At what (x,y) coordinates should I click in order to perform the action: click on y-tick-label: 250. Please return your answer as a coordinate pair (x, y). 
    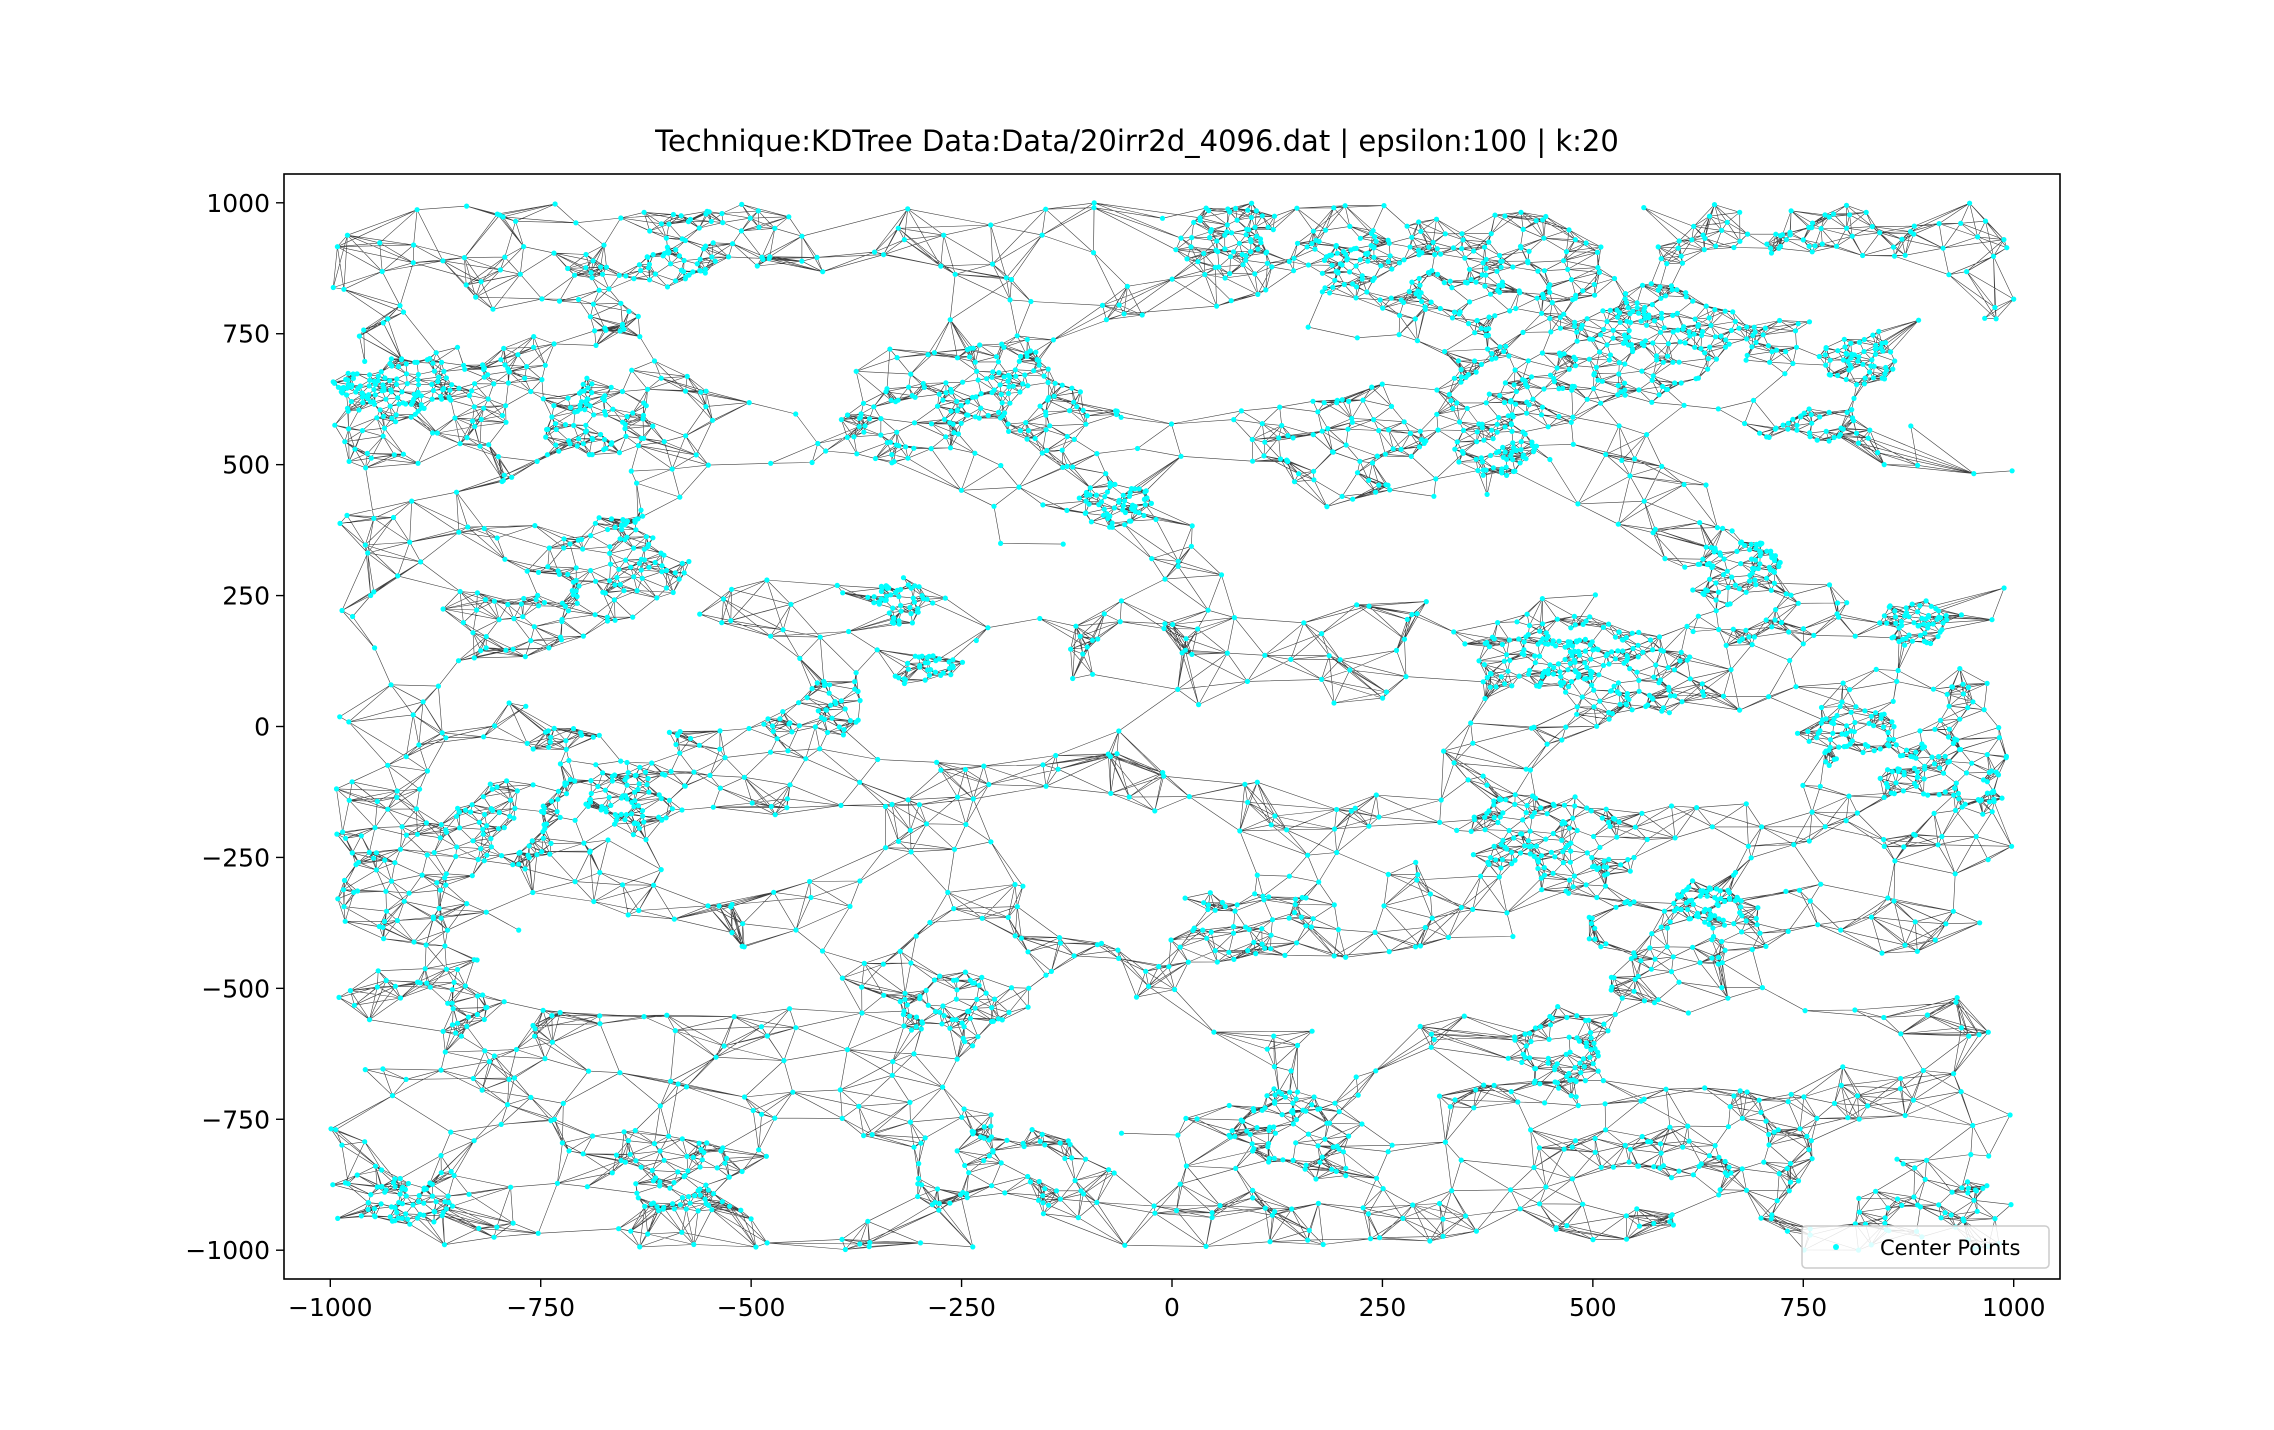
    Looking at the image, I should click on (246, 596).